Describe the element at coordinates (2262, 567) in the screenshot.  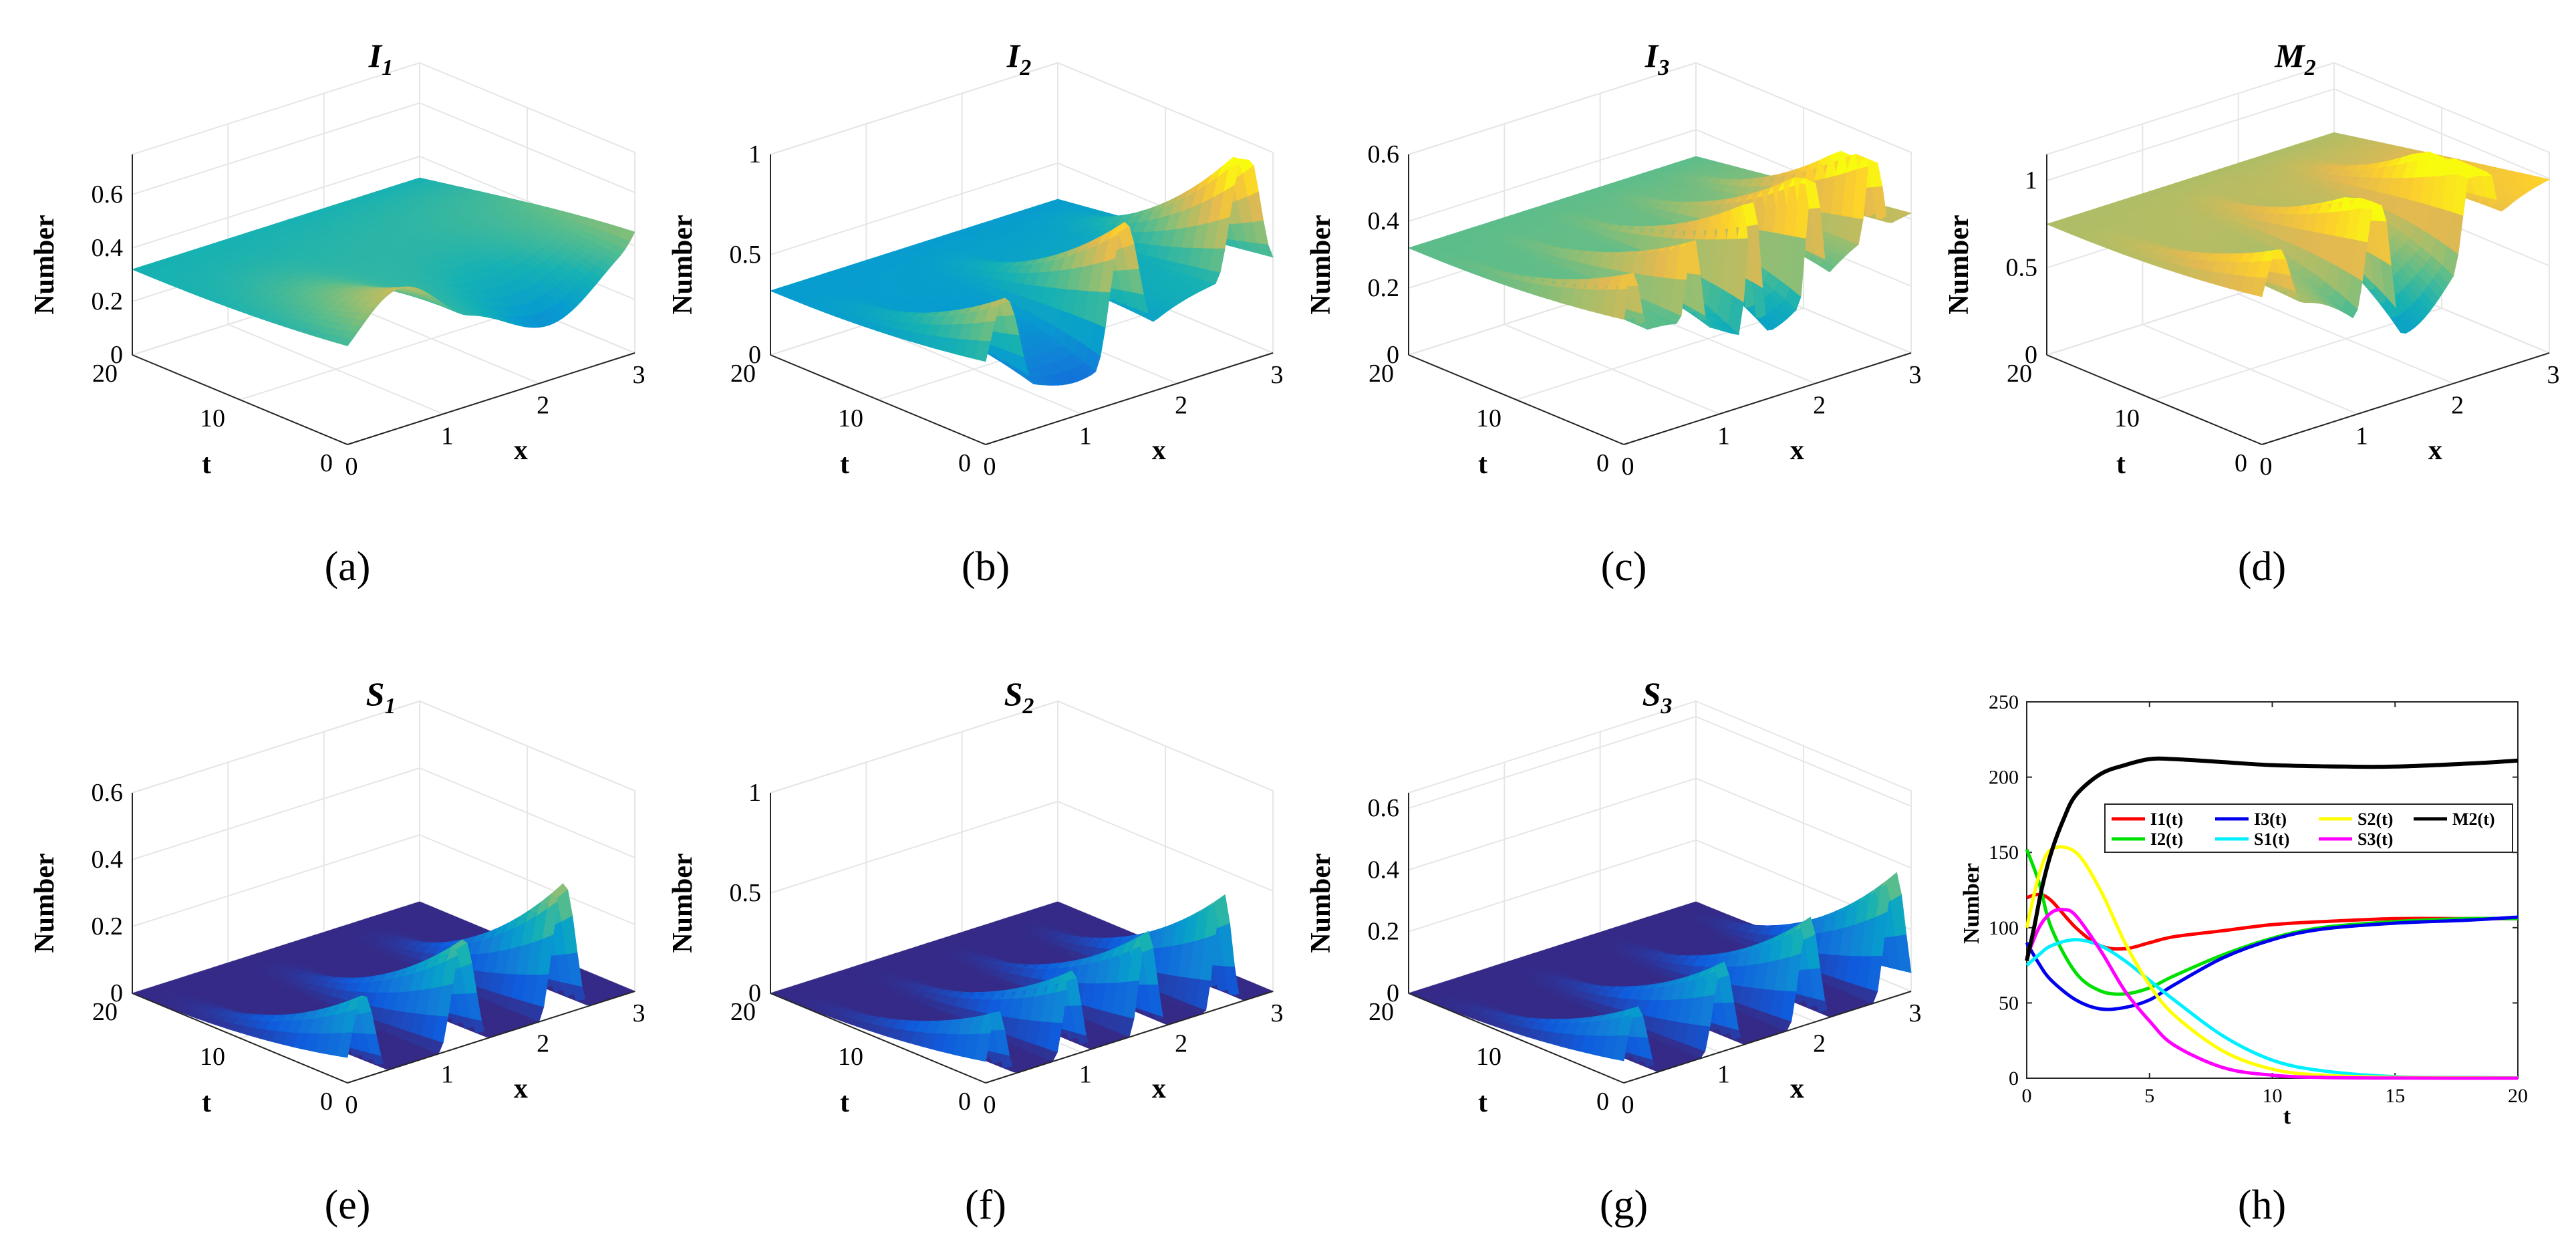
I see `panel-caption: (d)` at that location.